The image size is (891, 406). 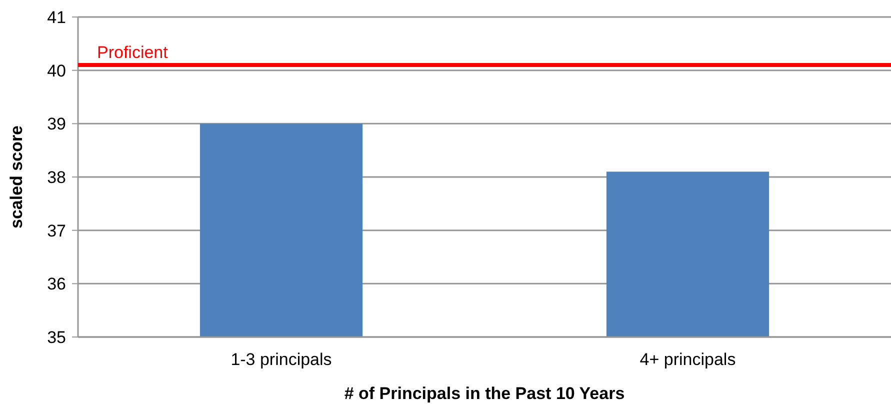 I want to click on y-tick-label: 36, so click(x=56, y=284).